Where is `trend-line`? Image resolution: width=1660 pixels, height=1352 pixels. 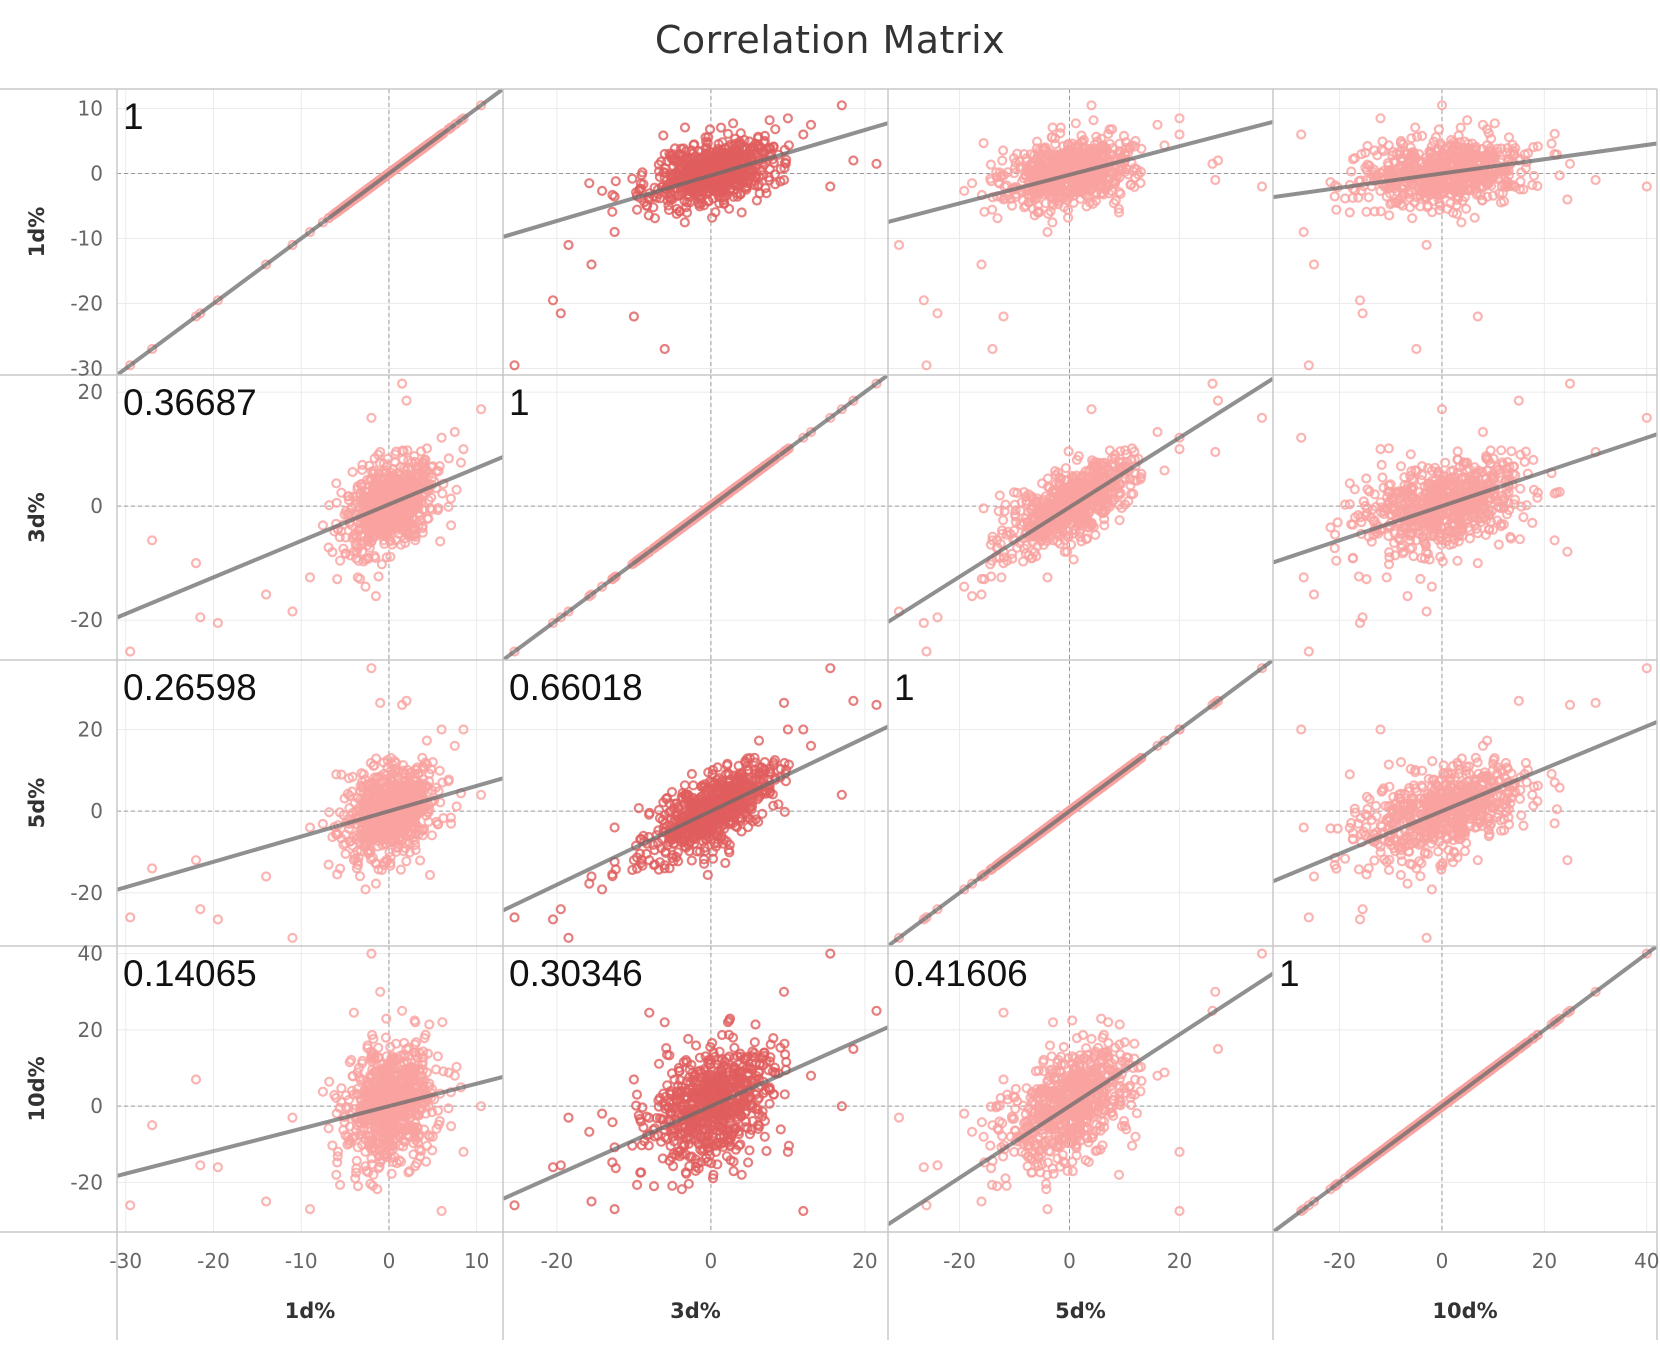
trend-line is located at coordinates (1465, 170).